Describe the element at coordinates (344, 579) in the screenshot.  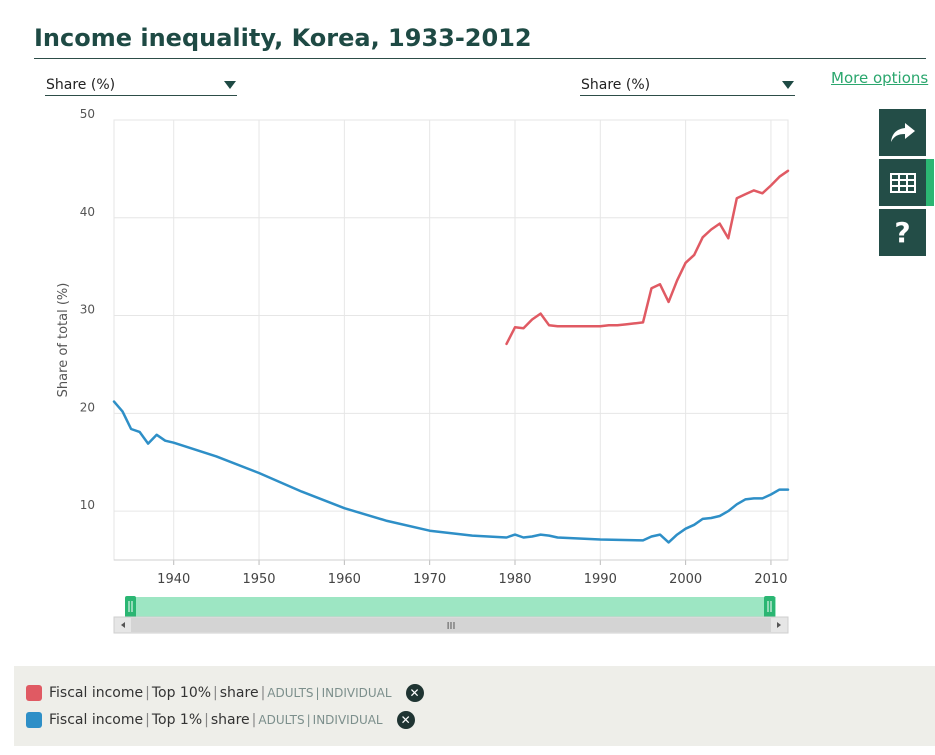
I see `x-tick-label: 1960` at that location.